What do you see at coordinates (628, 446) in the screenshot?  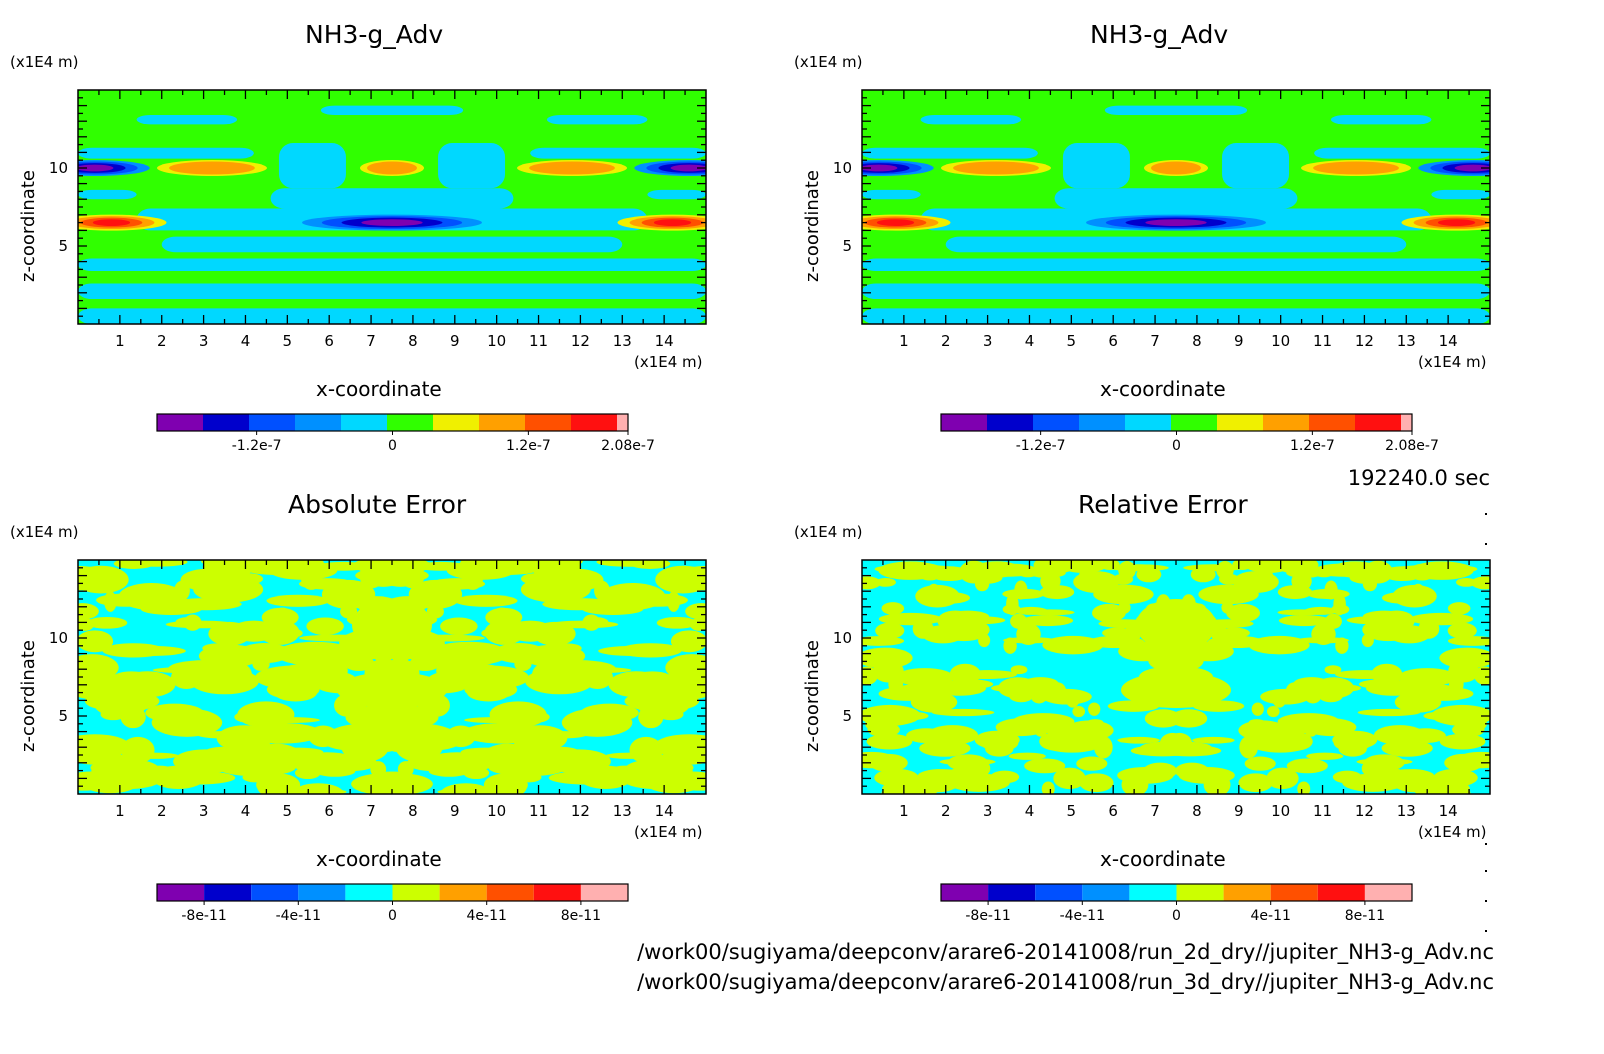 I see `colorbar-tick-label: 2.08e-7` at bounding box center [628, 446].